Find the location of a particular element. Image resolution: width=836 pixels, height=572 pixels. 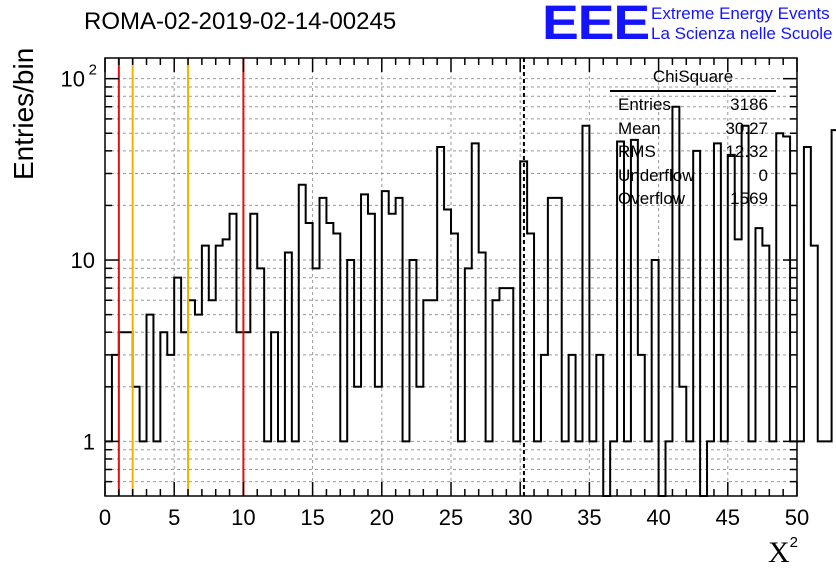

stats-label: RMS is located at coordinates (637, 151).